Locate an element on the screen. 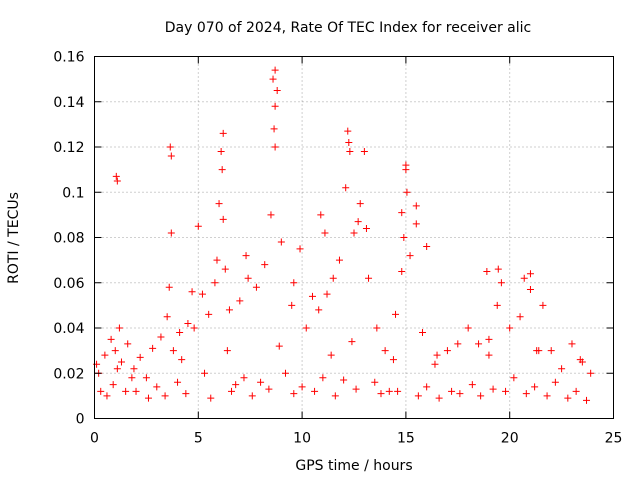 Image resolution: width=640 pixels, height=480 pixels. x-tick-label: 10 is located at coordinates (302, 439).